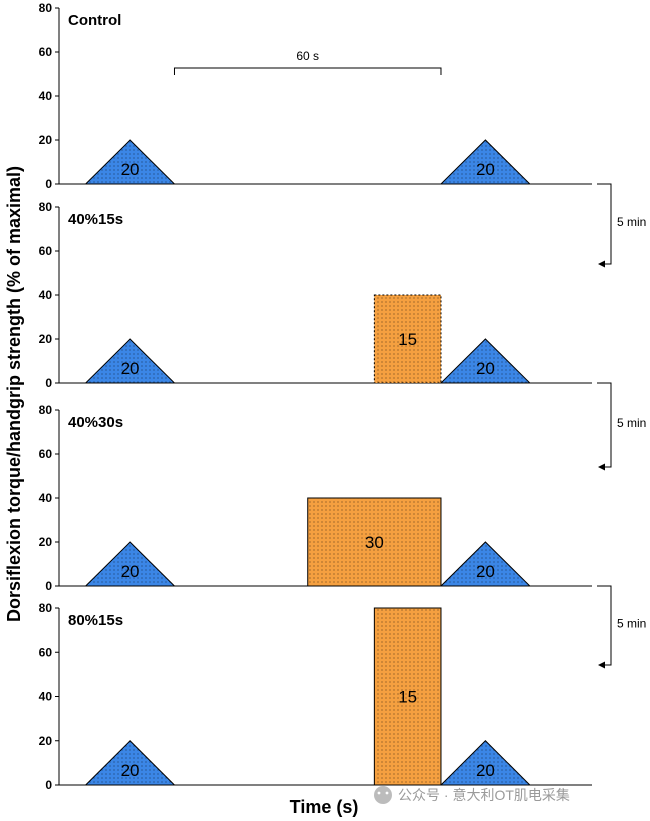 This screenshot has height=821, width=650. What do you see at coordinates (307, 71) in the screenshot?
I see `interval-bracket` at bounding box center [307, 71].